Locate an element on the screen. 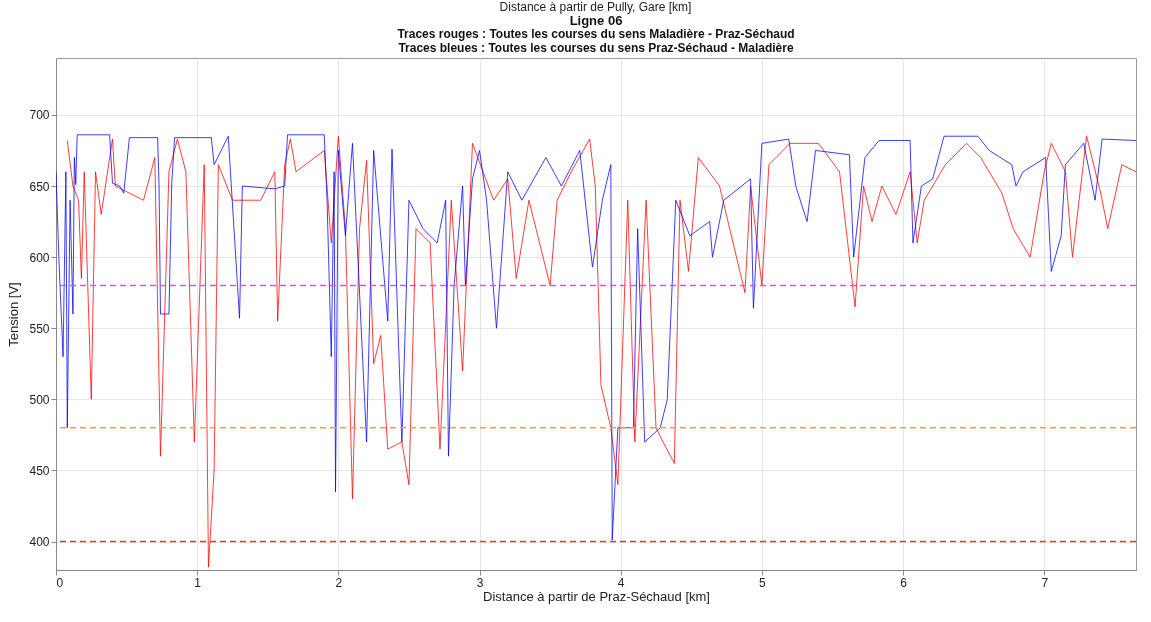 The width and height of the screenshot is (1151, 622). x-tick-label: 7 is located at coordinates (1045, 582).